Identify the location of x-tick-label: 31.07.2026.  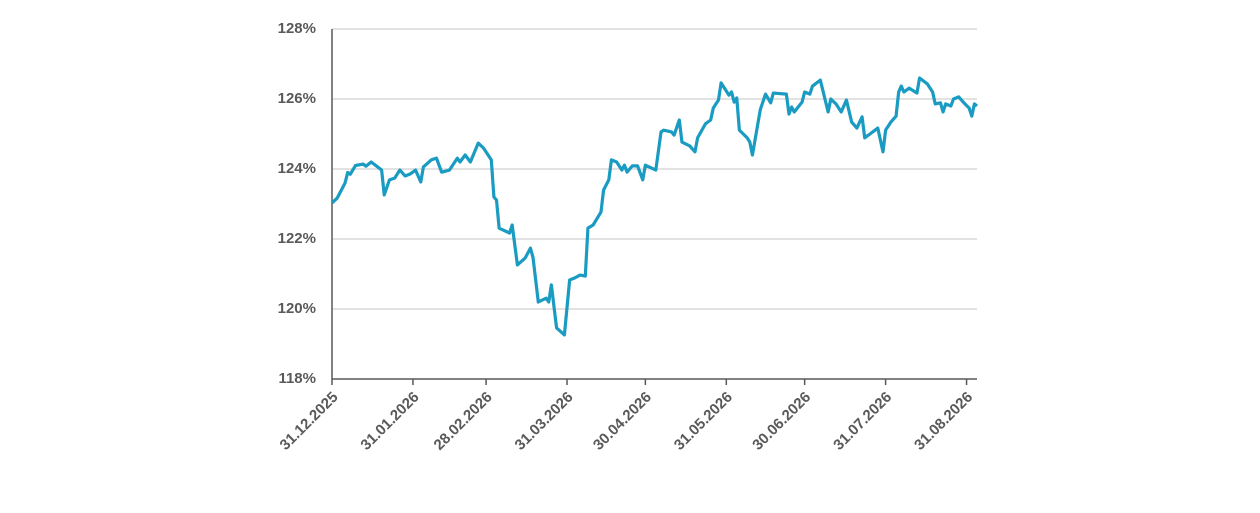
(862, 421).